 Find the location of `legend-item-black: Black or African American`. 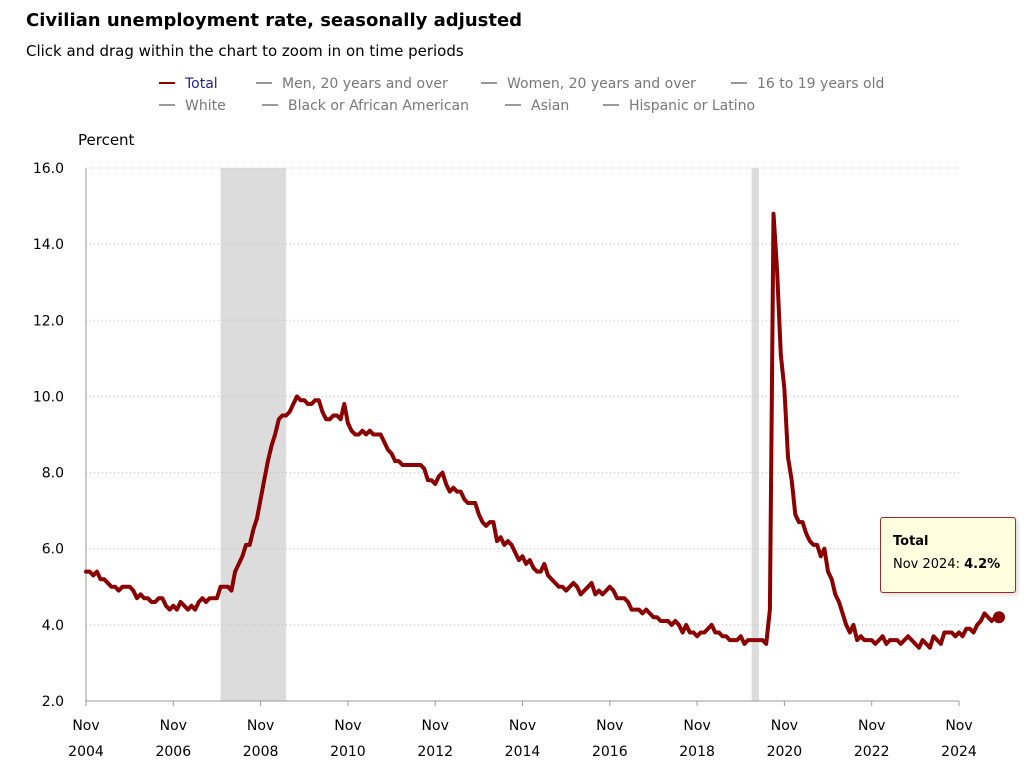

legend-item-black: Black or African American is located at coordinates (365, 106).